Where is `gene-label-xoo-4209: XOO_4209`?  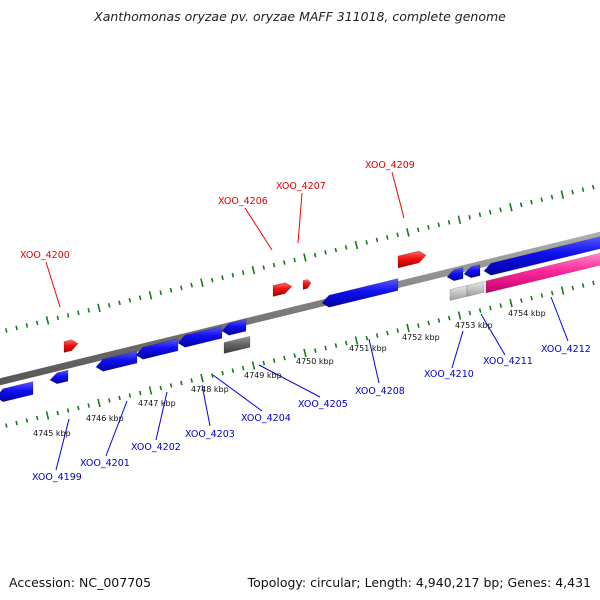 gene-label-xoo-4209: XOO_4209 is located at coordinates (390, 165).